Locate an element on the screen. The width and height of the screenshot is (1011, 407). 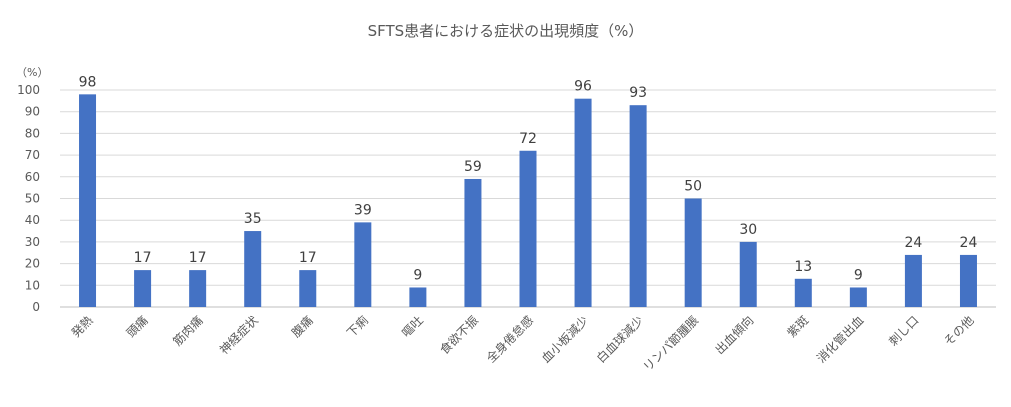
x-tick-label: 消化管出血 is located at coordinates (839, 339).